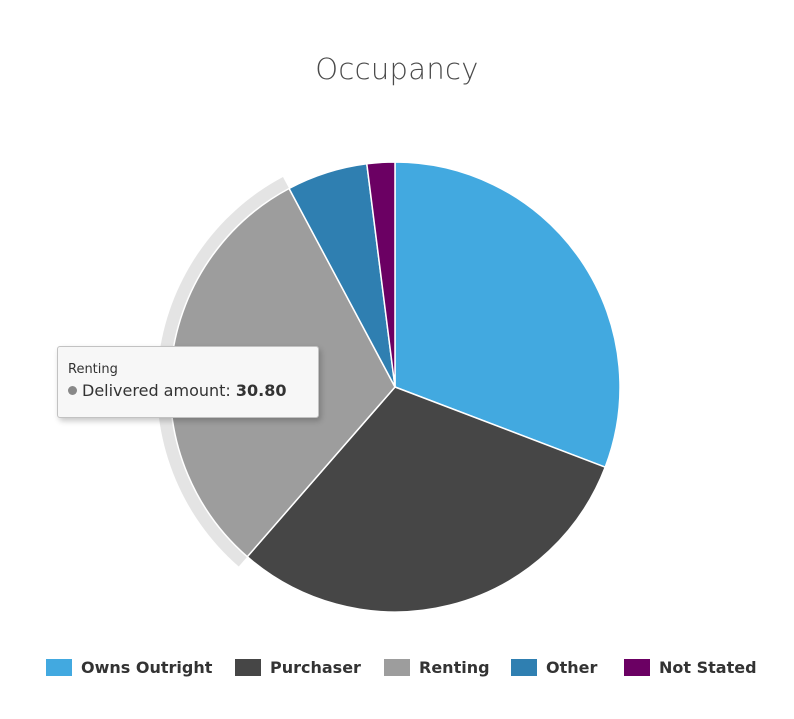 The width and height of the screenshot is (794, 719). Describe the element at coordinates (315, 667) in the screenshot. I see `legend-label: Purchaser` at that location.